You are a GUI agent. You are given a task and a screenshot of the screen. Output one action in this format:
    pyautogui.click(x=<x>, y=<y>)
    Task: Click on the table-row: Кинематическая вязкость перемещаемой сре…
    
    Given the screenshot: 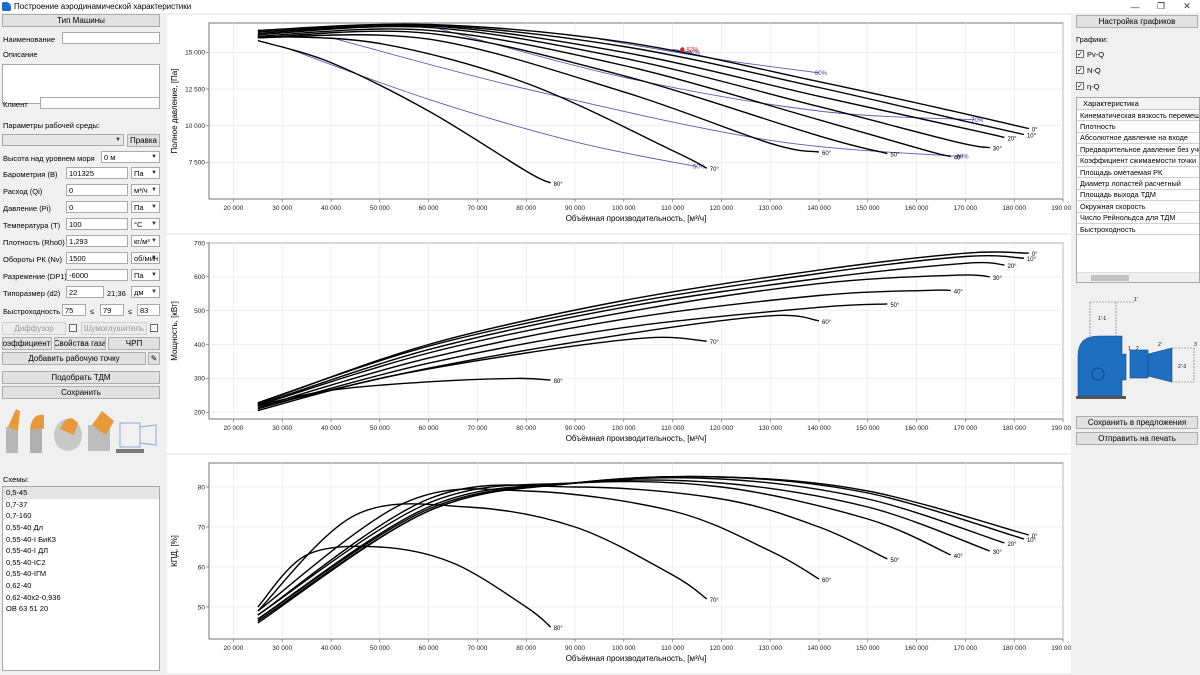 What is the action you would take?
    pyautogui.click(x=1138, y=116)
    